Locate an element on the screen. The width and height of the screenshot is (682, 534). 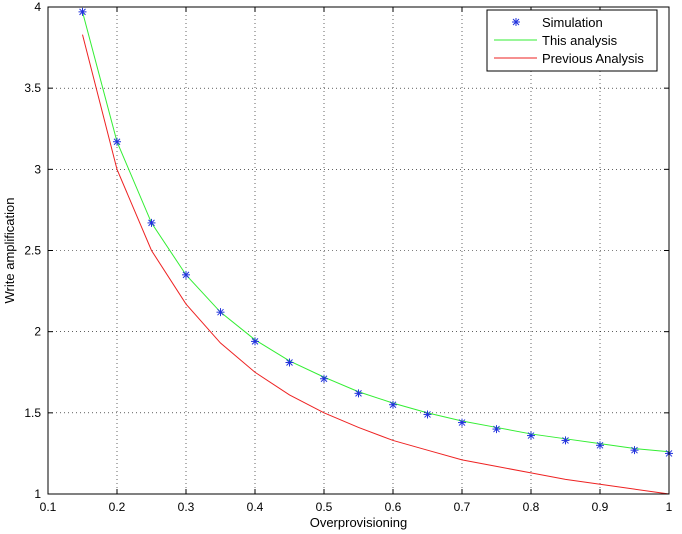
y-axis-label: Write amplification is located at coordinates (9, 251).